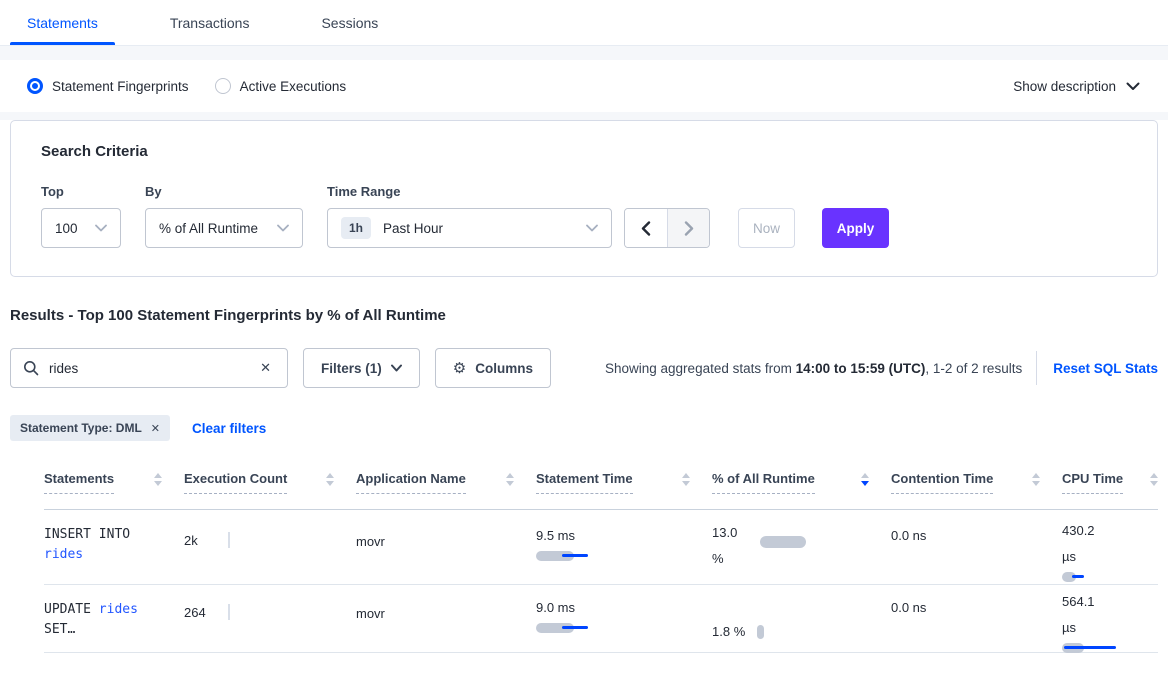 The height and width of the screenshot is (684, 1168). I want to click on table-row: INSERT INTO rides 2k movr 9.5 ms 13.0 %, so click(601, 547).